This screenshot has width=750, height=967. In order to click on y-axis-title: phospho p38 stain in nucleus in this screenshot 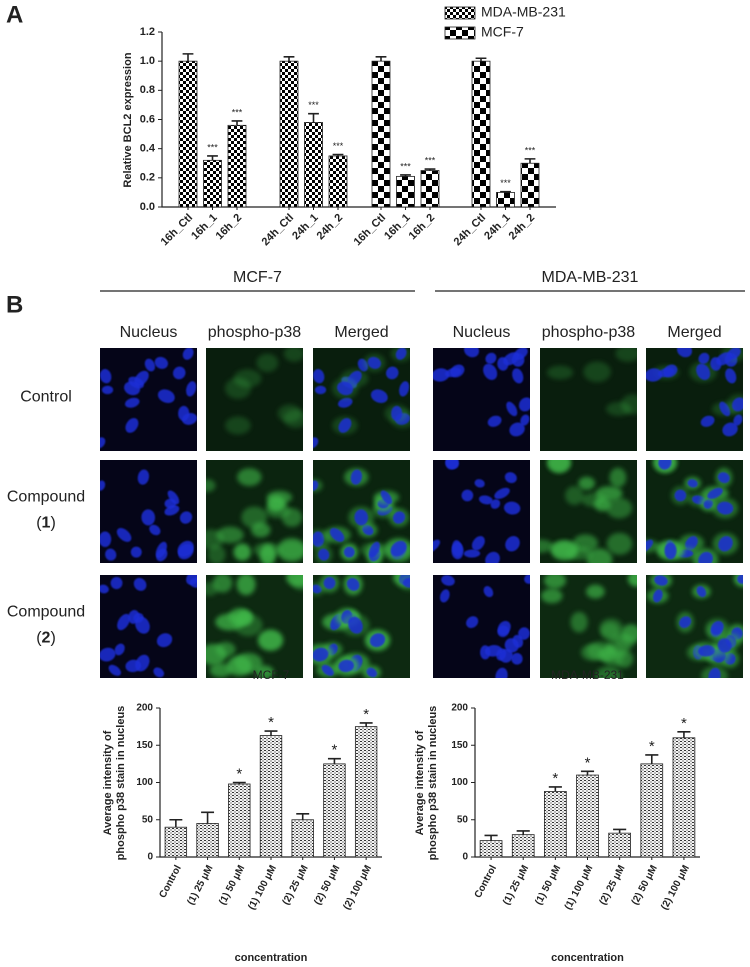, I will do `click(433, 783)`.